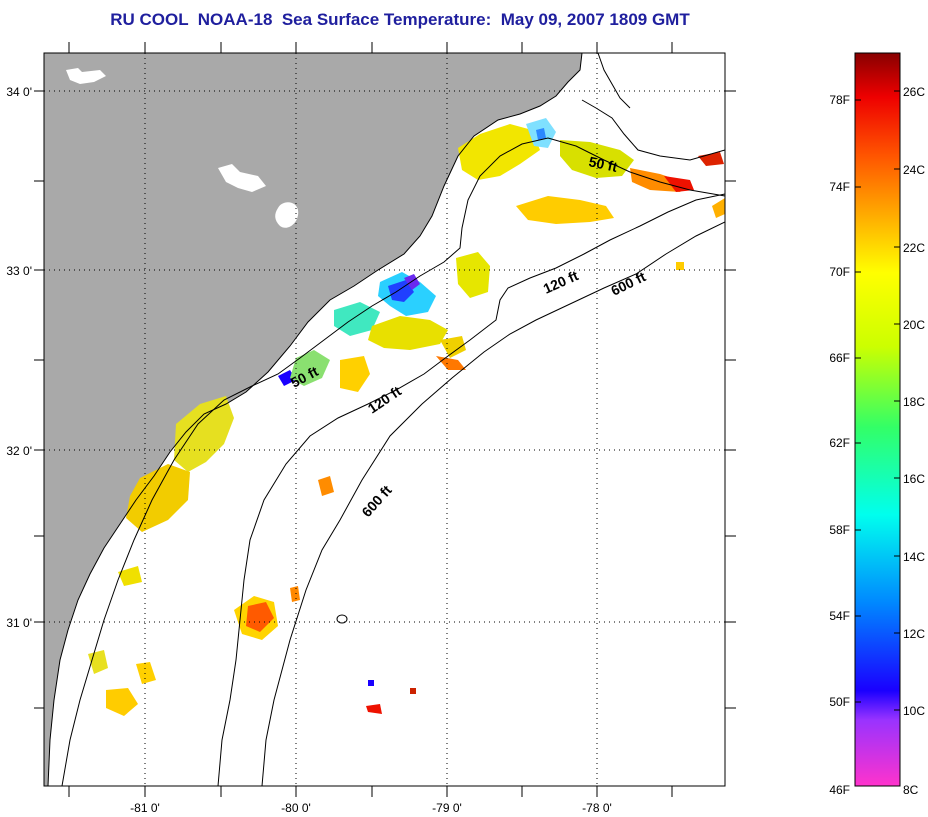  I want to click on longitude-label: -81 0', so click(145, 808).